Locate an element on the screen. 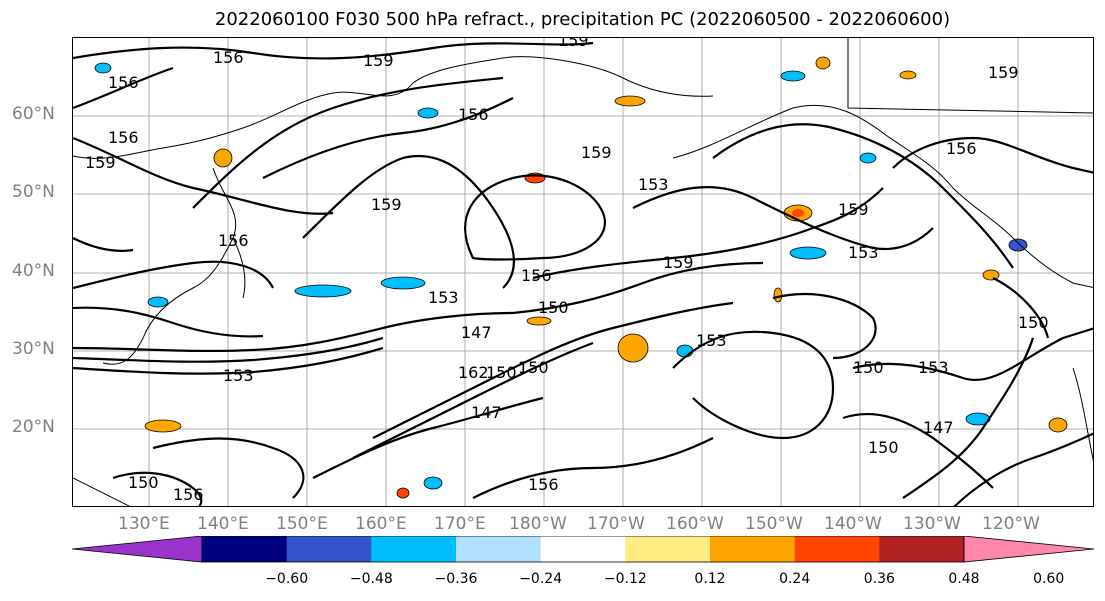 Image resolution: width=1105 pixels, height=601 pixels. lat-label-60n: 60°N is located at coordinates (33, 114).